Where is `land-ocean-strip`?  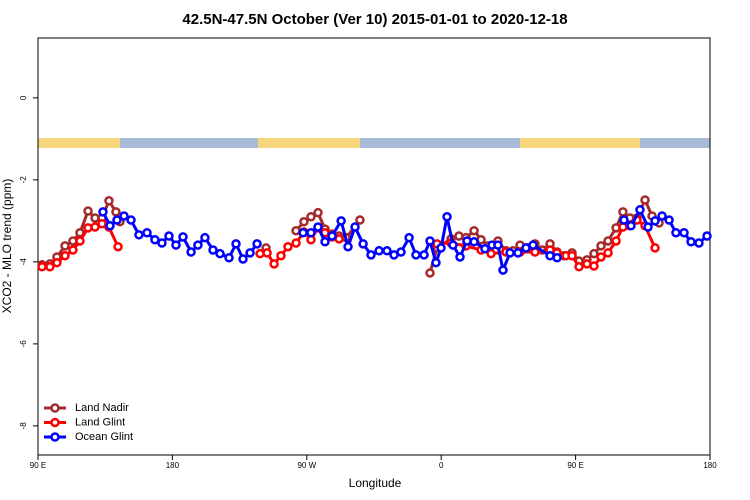 land-ocean-strip is located at coordinates (374, 143).